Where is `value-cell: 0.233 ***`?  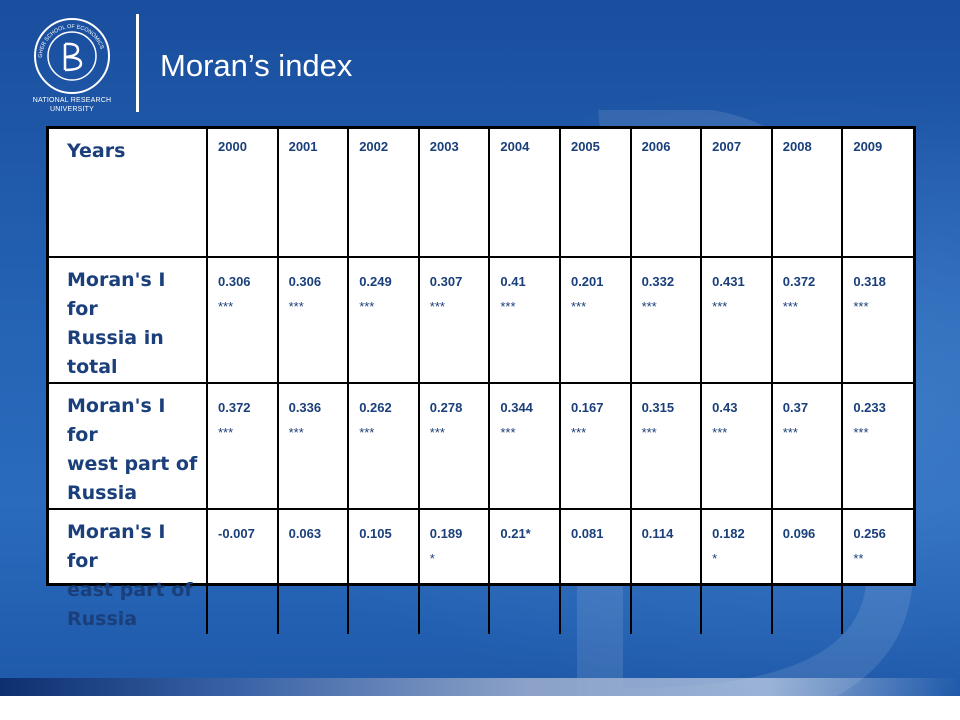 value-cell: 0.233 *** is located at coordinates (877, 446).